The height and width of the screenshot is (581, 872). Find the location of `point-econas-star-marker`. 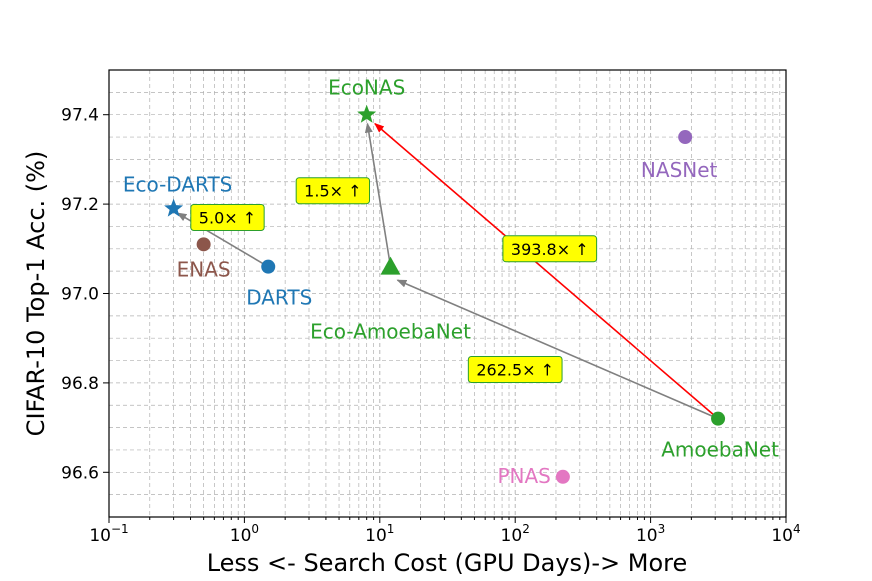

point-econas-star-marker is located at coordinates (367, 113).